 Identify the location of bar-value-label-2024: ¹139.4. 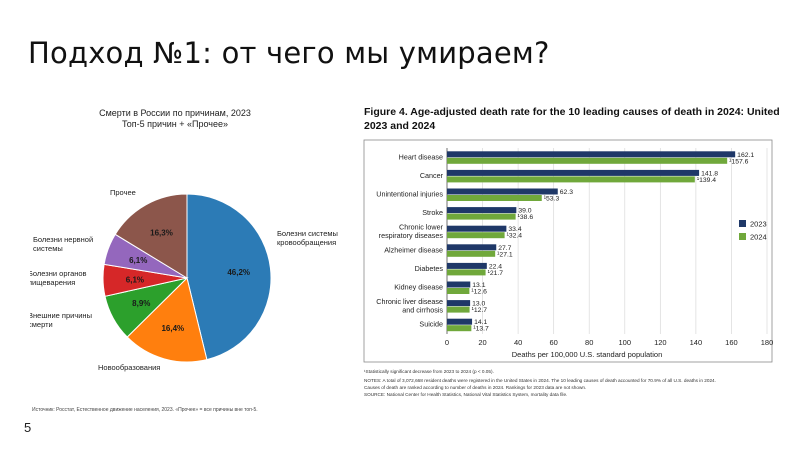
(706, 180).